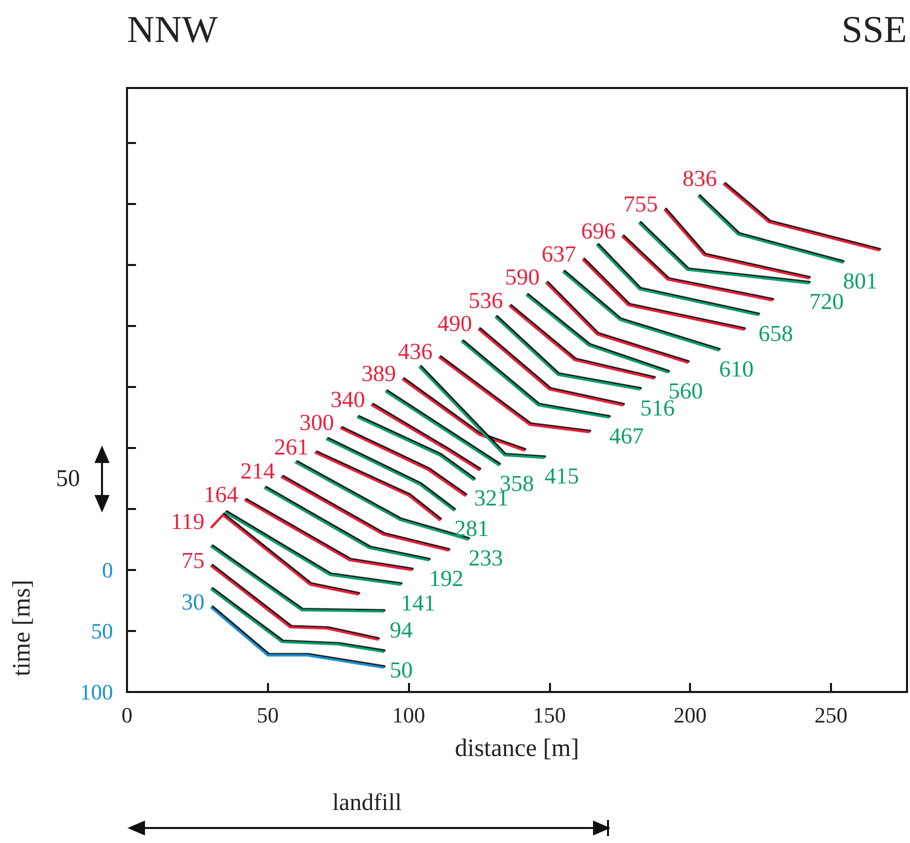 This screenshot has width=910, height=843. What do you see at coordinates (107, 569) in the screenshot?
I see `y-tick-label: 0` at bounding box center [107, 569].